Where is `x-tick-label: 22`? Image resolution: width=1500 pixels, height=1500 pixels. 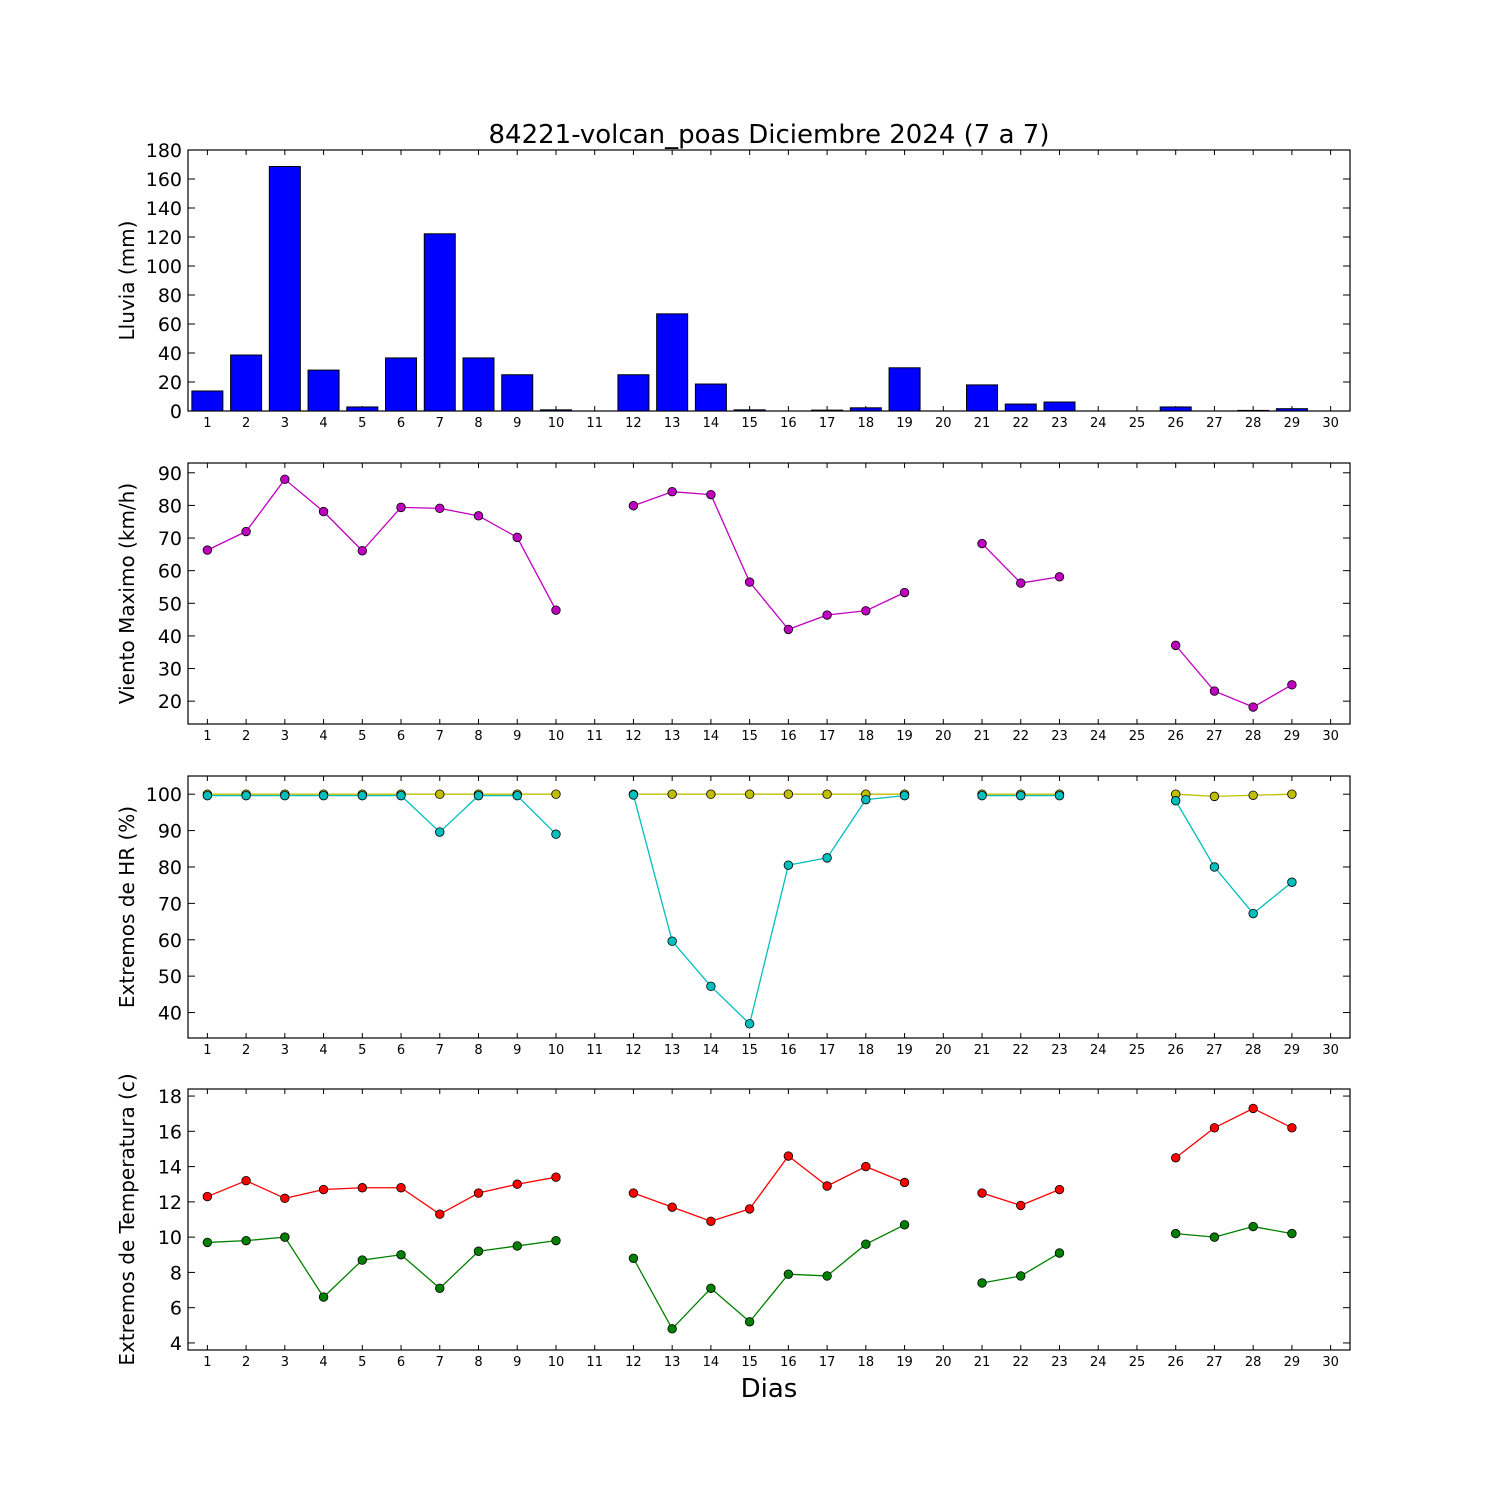 x-tick-label: 22 is located at coordinates (1020, 1362).